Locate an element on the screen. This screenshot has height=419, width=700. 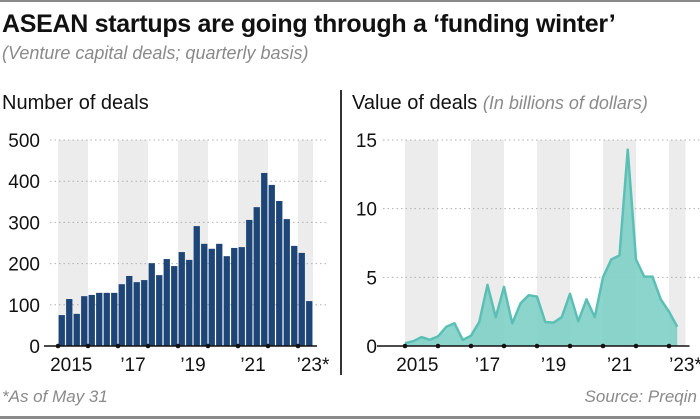
source-note: Source: Preqin is located at coordinates (640, 396).